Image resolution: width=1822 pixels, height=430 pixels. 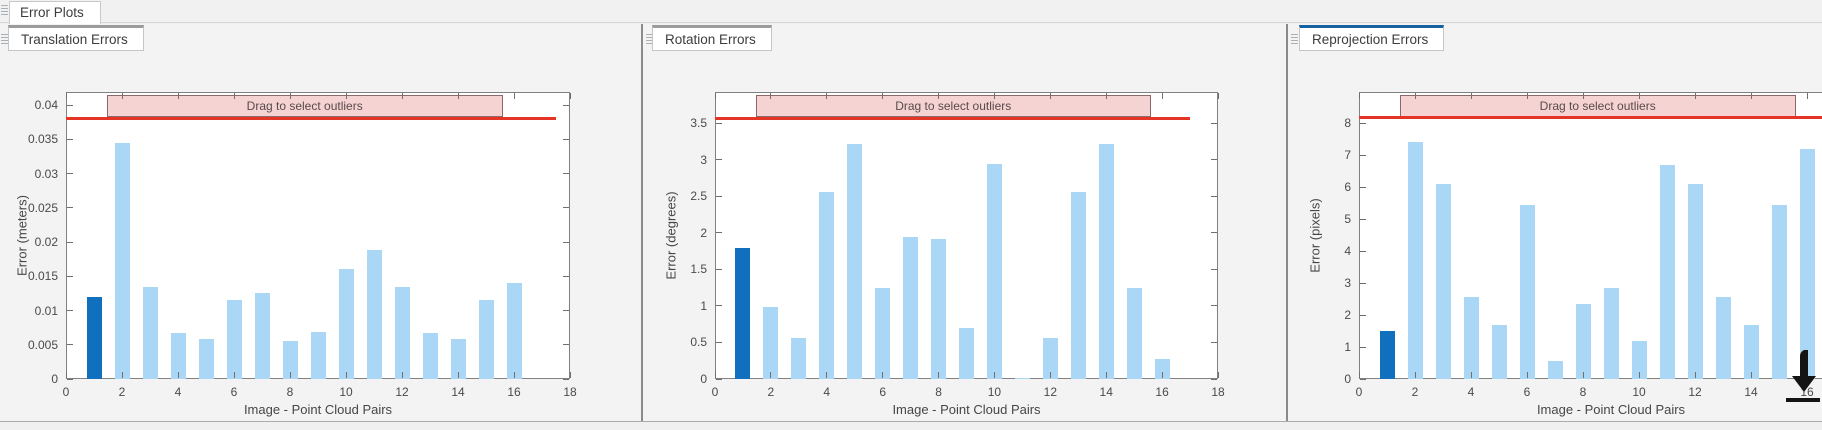 I want to click on y-axis-label: Error (meters), so click(x=22, y=235).